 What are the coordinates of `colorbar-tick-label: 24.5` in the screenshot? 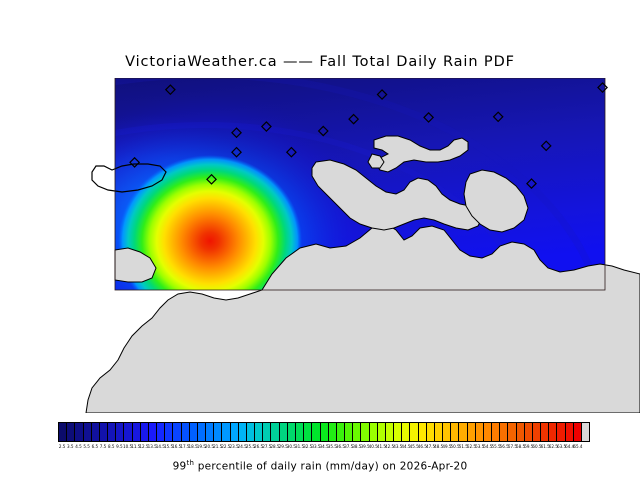 It's located at (242, 446).